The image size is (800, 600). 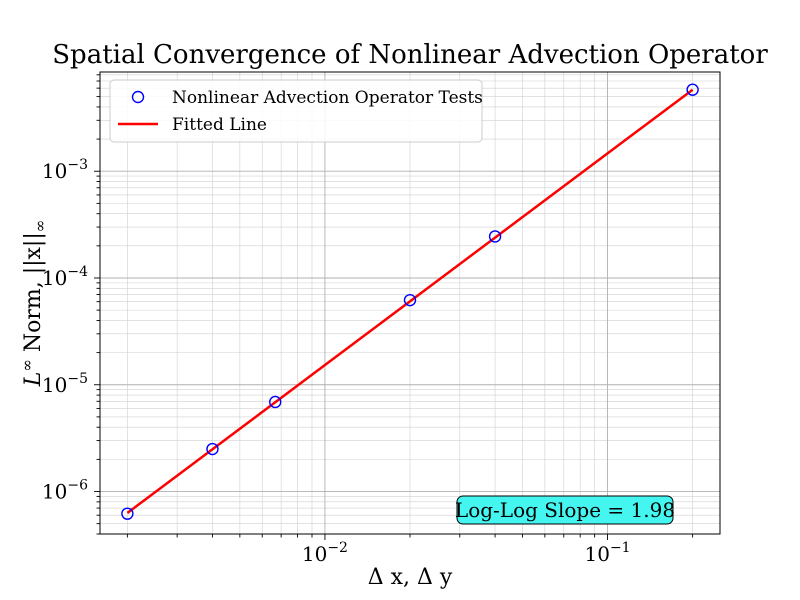 I want to click on x-tick-label: 10⁻¹, so click(x=607, y=553).